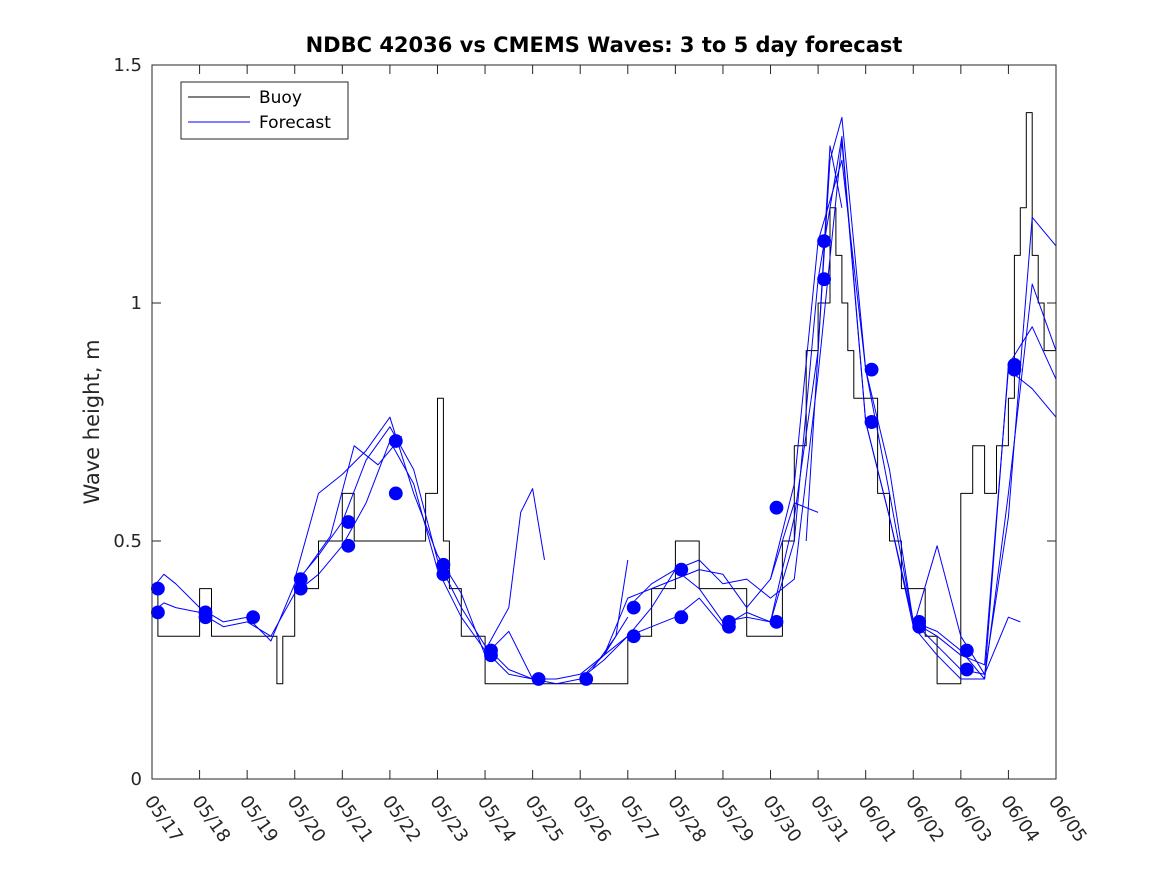 This screenshot has width=1167, height=875. What do you see at coordinates (136, 303) in the screenshot?
I see `y-tick-label: 1` at bounding box center [136, 303].